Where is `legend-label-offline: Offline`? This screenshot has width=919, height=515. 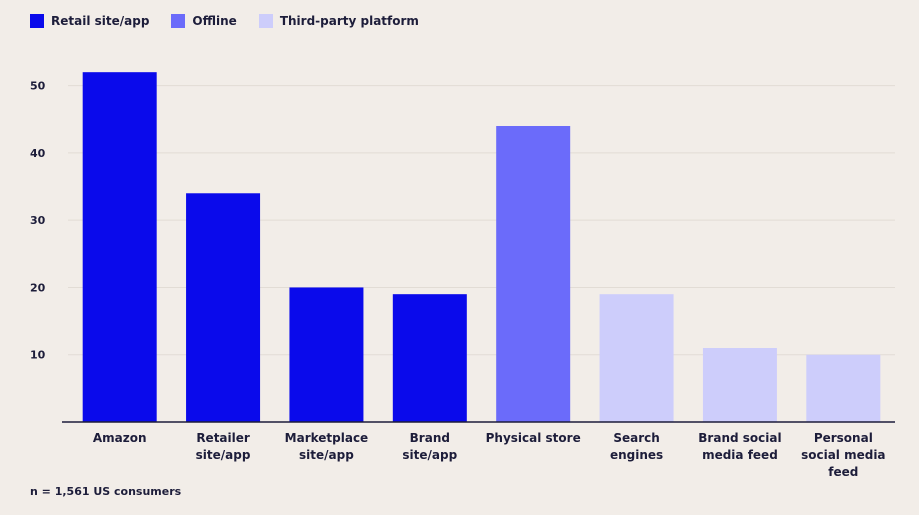 legend-label-offline: Offline is located at coordinates (214, 21).